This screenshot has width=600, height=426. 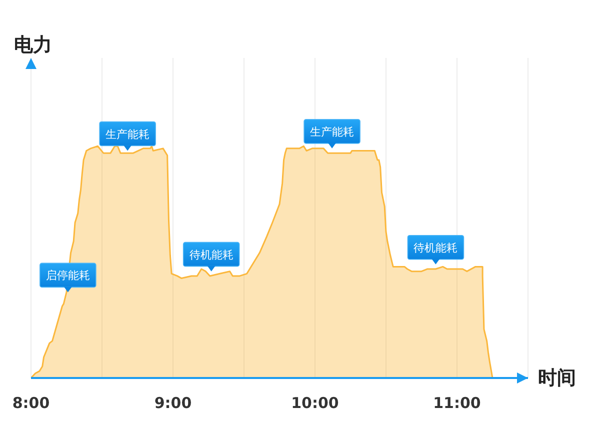 What do you see at coordinates (557, 378) in the screenshot?
I see `x-axis-title: 时间` at bounding box center [557, 378].